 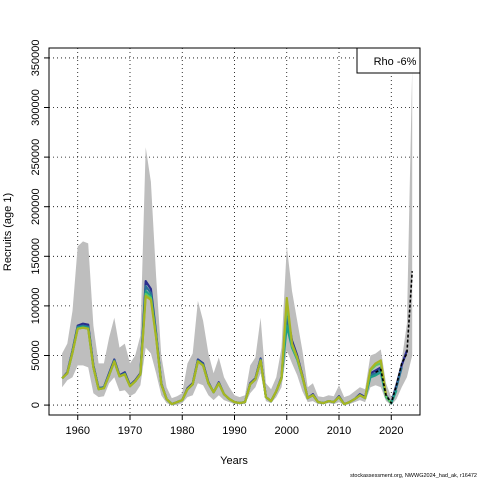 What do you see at coordinates (36, 206) in the screenshot?
I see `y-tick-label-200000: 200000` at bounding box center [36, 206].